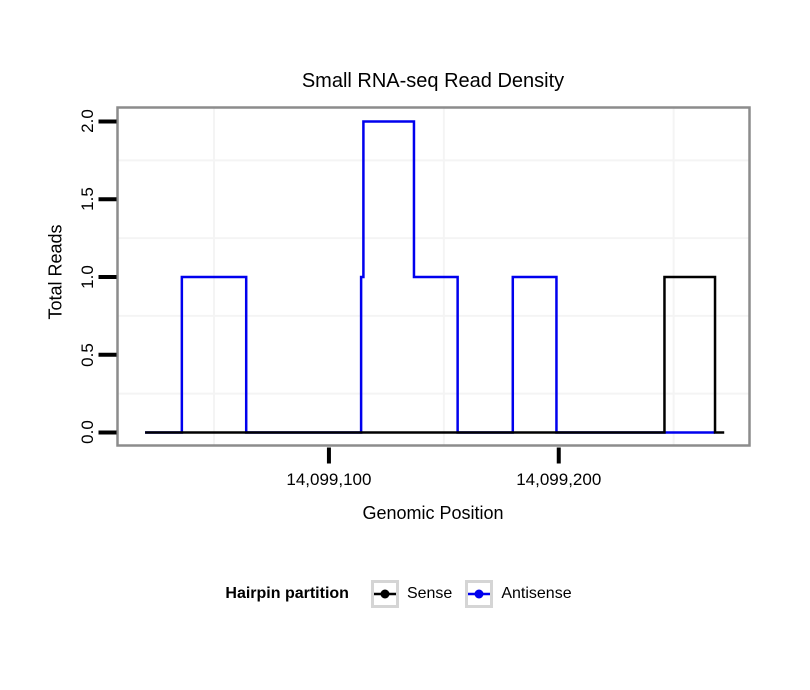  Describe the element at coordinates (55, 272) in the screenshot. I see `y-axis-title: Total Reads` at that location.